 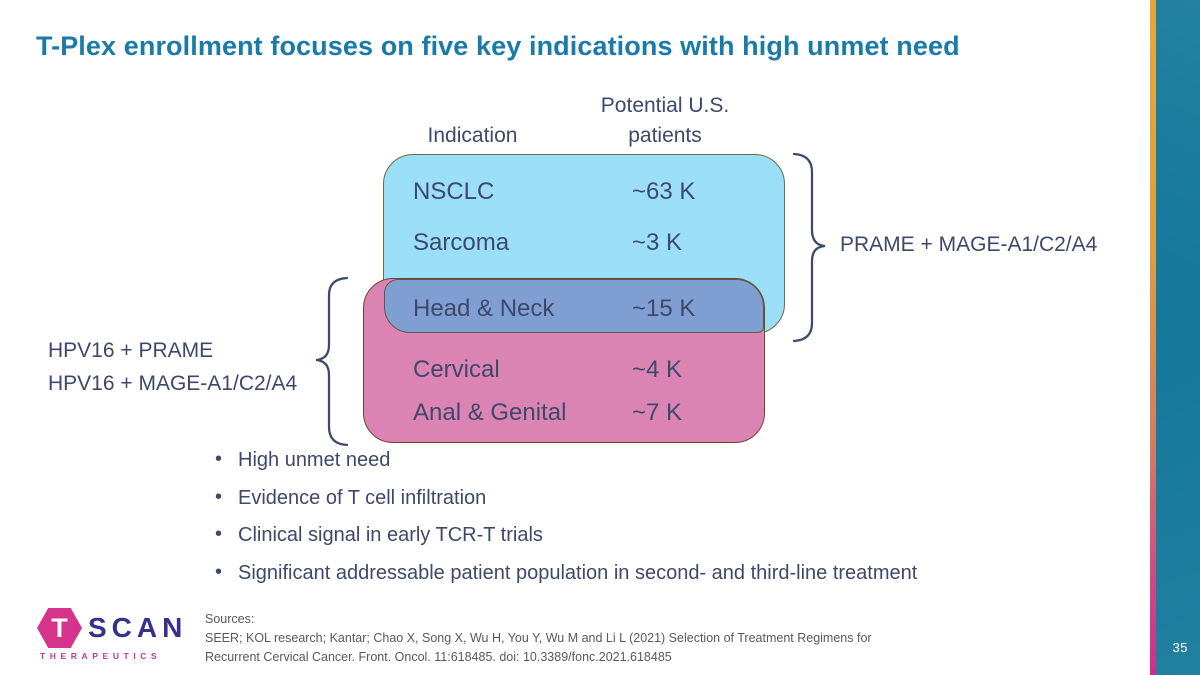 I want to click on table-row: Sarcoma ~3 K, so click(x=585, y=243).